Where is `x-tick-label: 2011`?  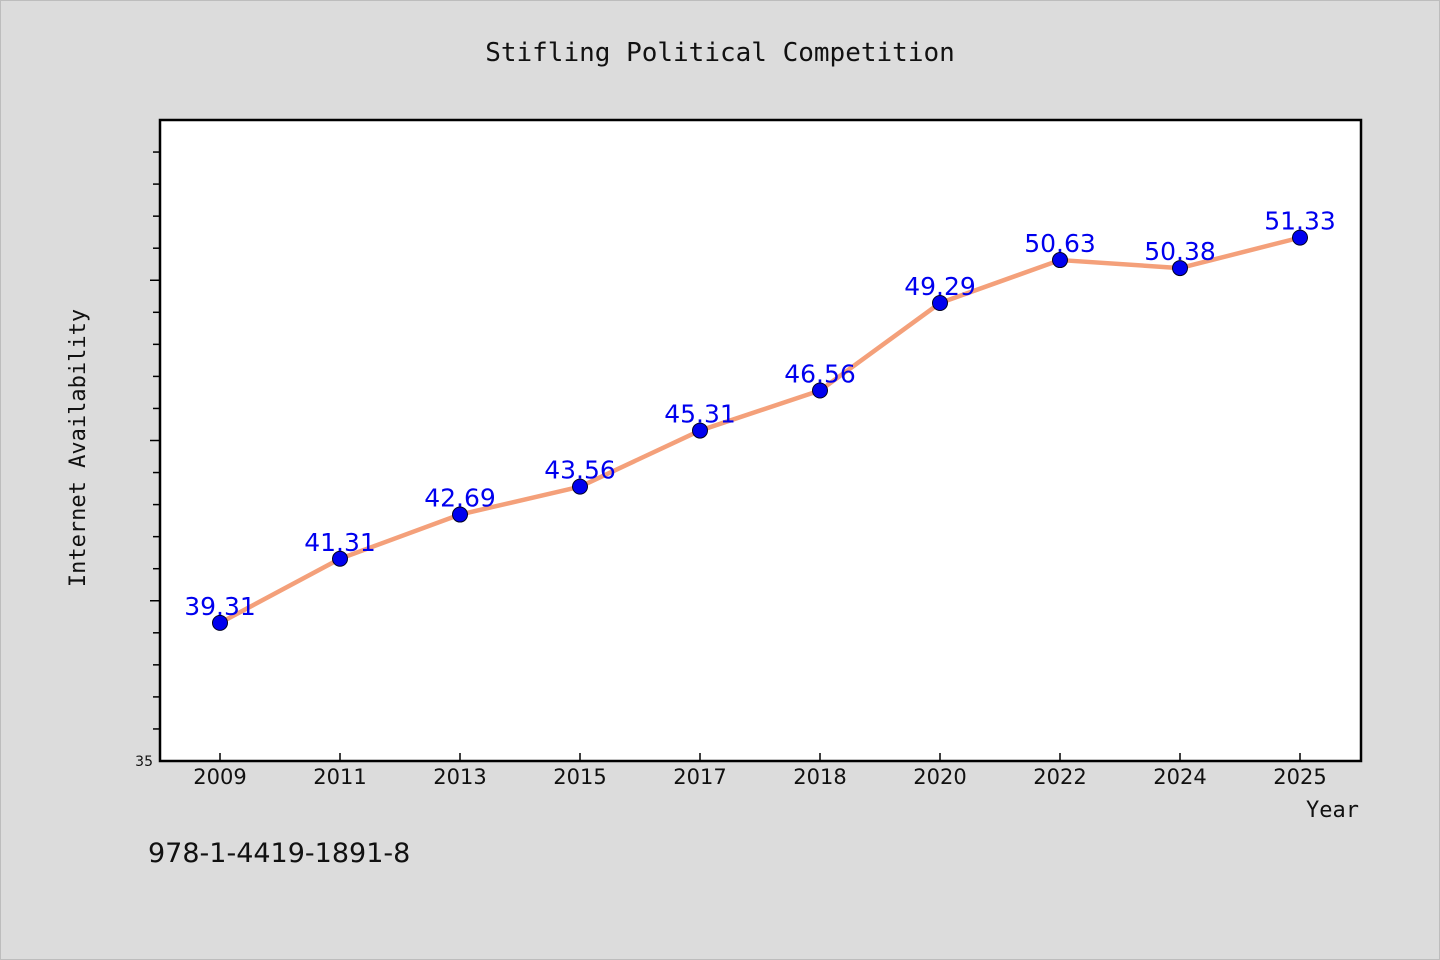
x-tick-label: 2011 is located at coordinates (339, 777).